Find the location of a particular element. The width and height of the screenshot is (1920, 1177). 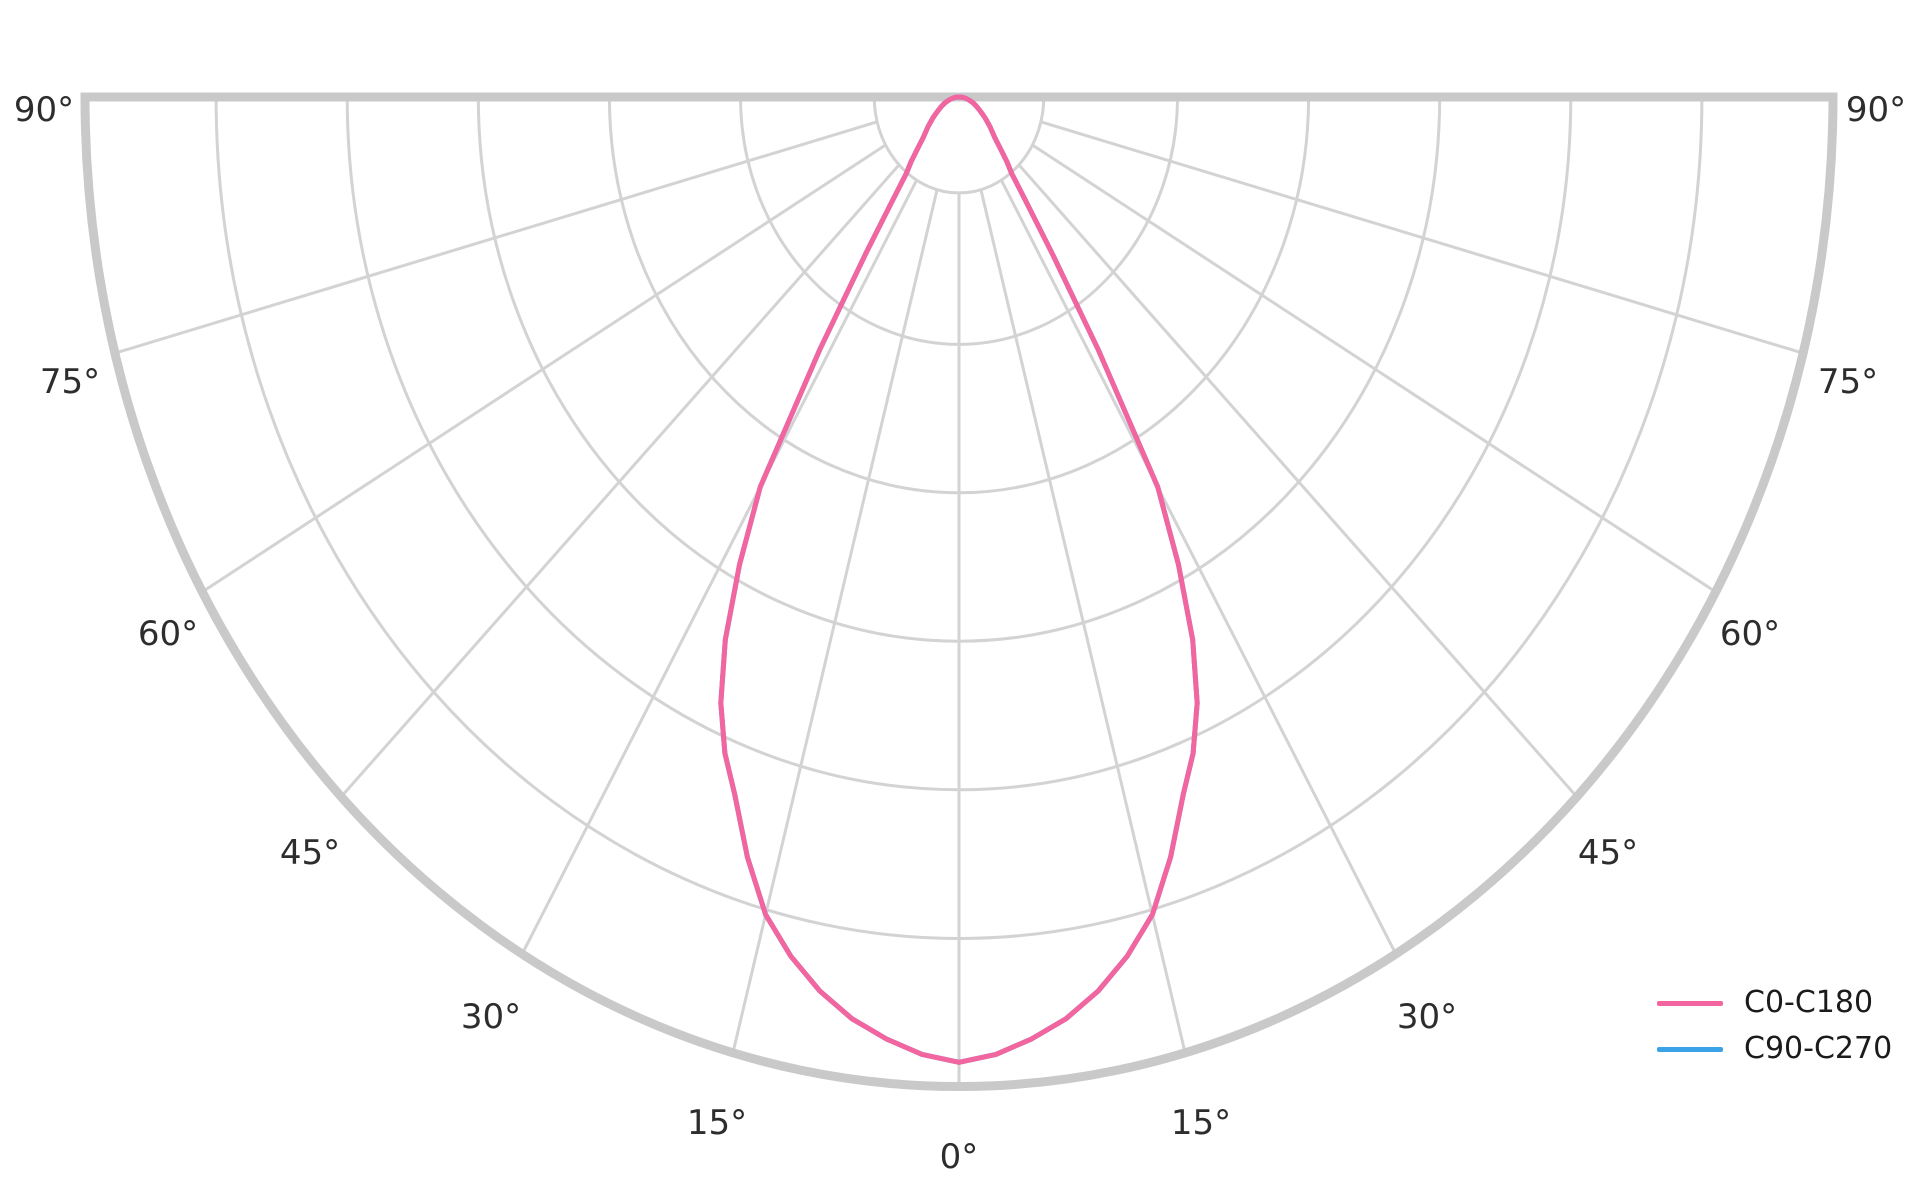

legend-label-c0-c180: C0-C180 is located at coordinates (1809, 1002).